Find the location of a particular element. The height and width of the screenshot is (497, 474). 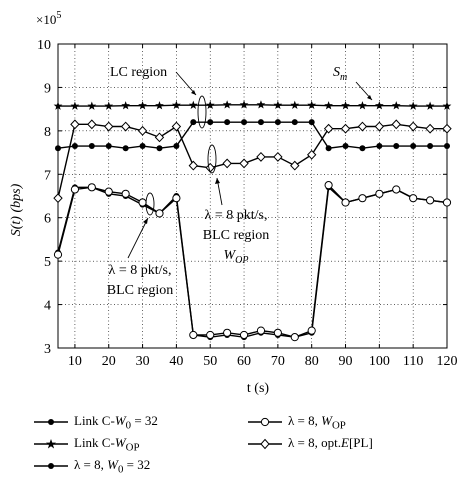

annotation-blc-top-wsub: OP is located at coordinates (241, 260).